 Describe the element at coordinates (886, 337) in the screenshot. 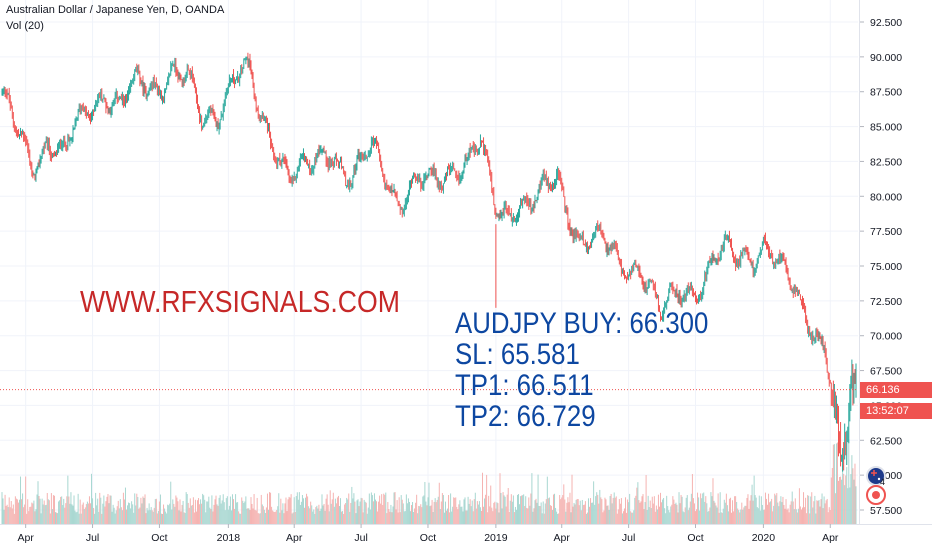

I see `price-tick-label: 70.000` at that location.